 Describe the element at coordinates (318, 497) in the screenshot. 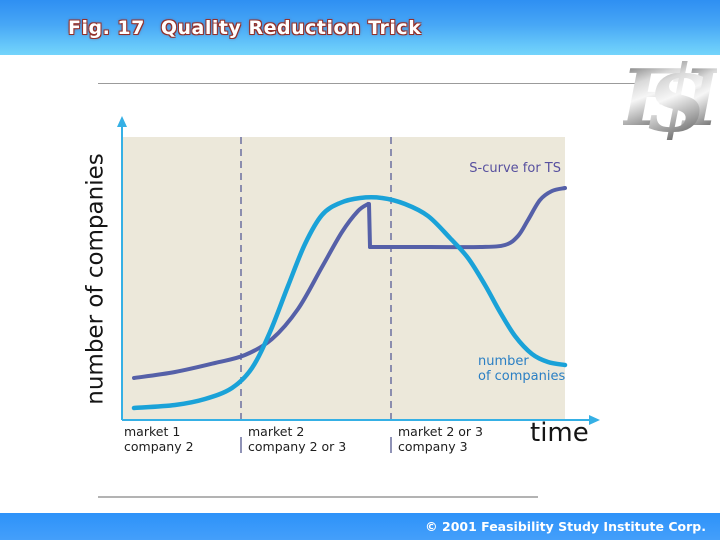

I see `bottom-divider-line` at that location.